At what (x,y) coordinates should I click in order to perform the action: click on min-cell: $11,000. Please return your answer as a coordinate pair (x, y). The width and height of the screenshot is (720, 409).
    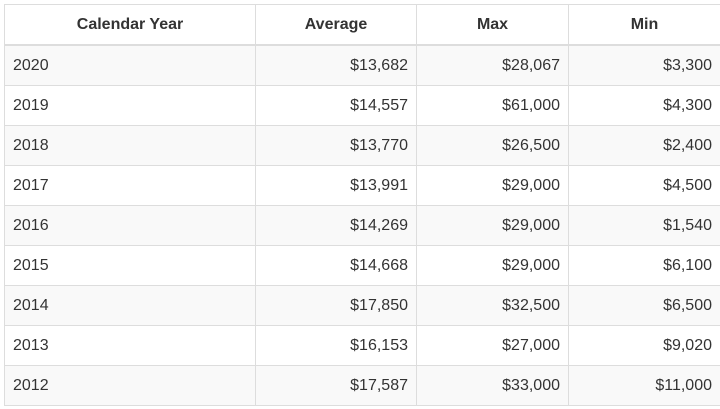
    Looking at the image, I should click on (644, 385).